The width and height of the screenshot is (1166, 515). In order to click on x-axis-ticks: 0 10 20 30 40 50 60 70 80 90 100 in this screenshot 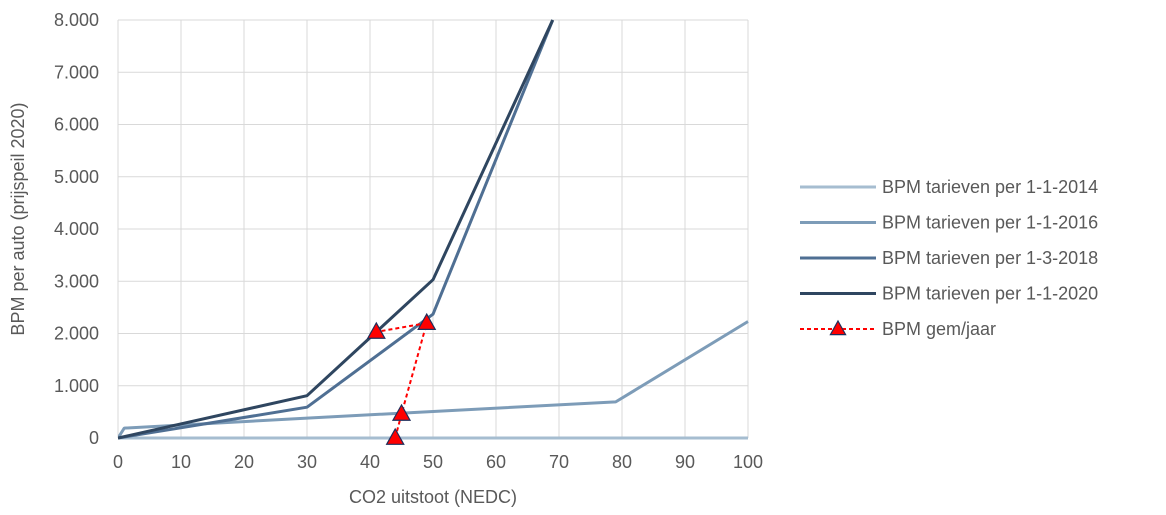, I will do `click(438, 462)`.